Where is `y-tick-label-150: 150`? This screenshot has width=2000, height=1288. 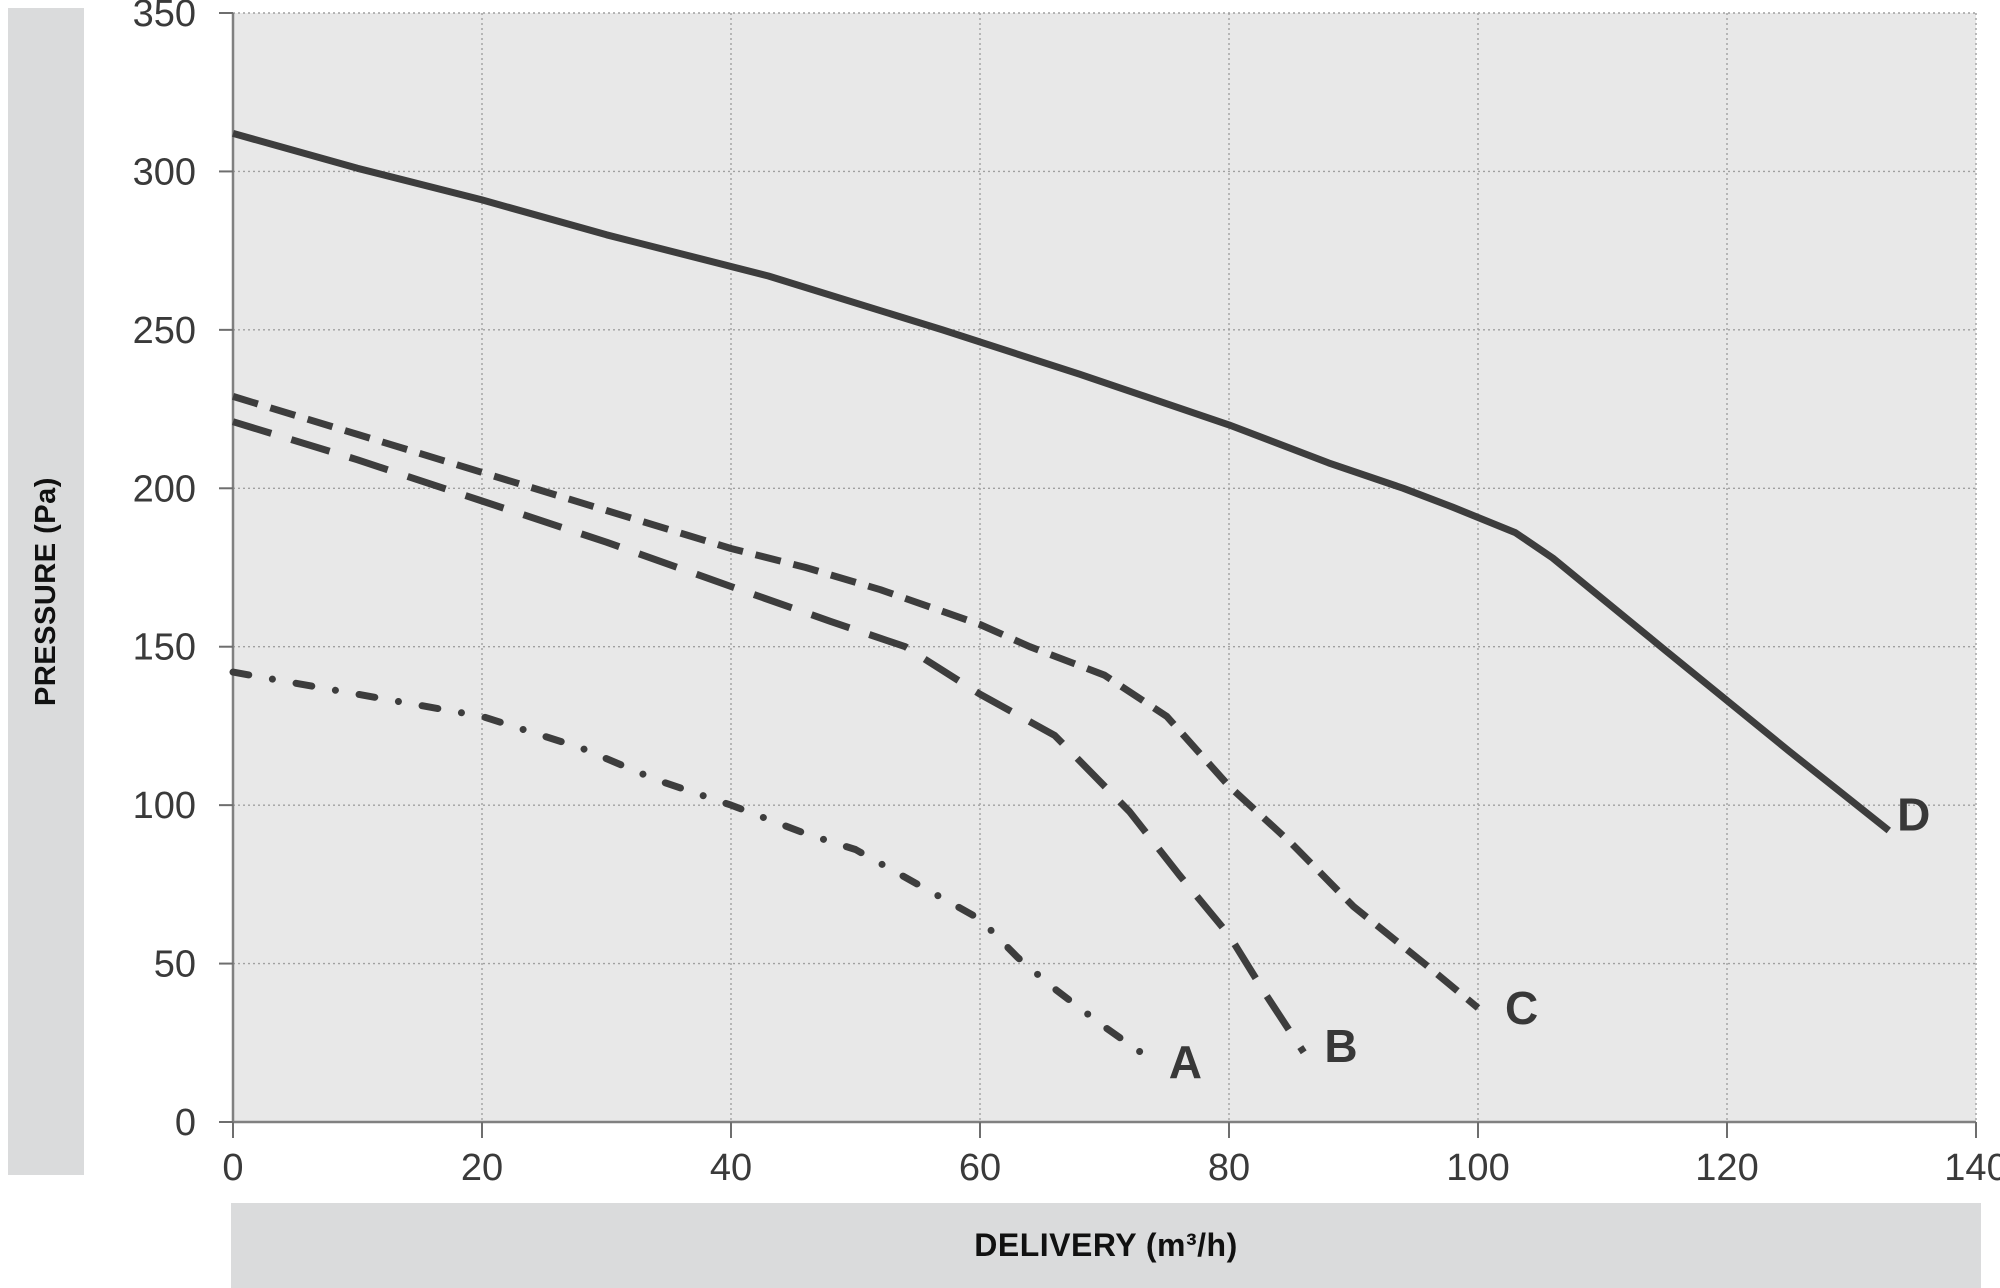 y-tick-label-150: 150 is located at coordinates (164, 648).